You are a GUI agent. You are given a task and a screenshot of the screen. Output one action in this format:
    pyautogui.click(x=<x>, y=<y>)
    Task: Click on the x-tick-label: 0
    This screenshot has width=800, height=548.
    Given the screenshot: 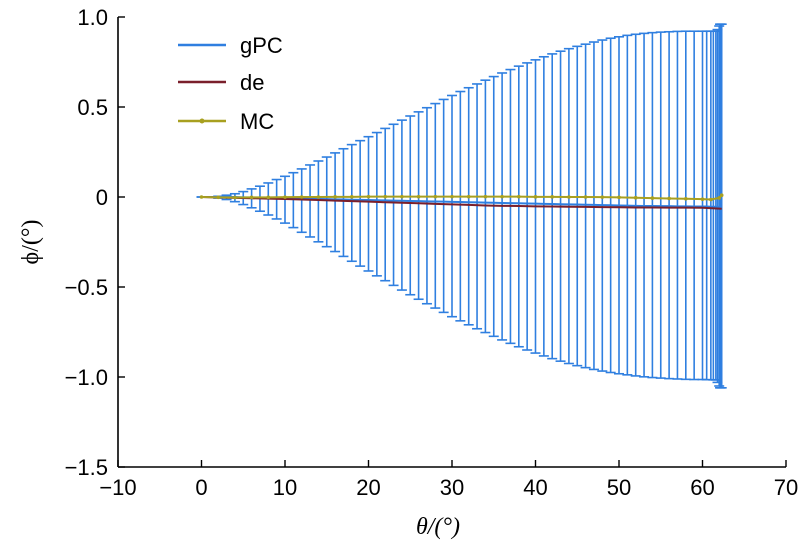 What is the action you would take?
    pyautogui.click(x=201, y=487)
    